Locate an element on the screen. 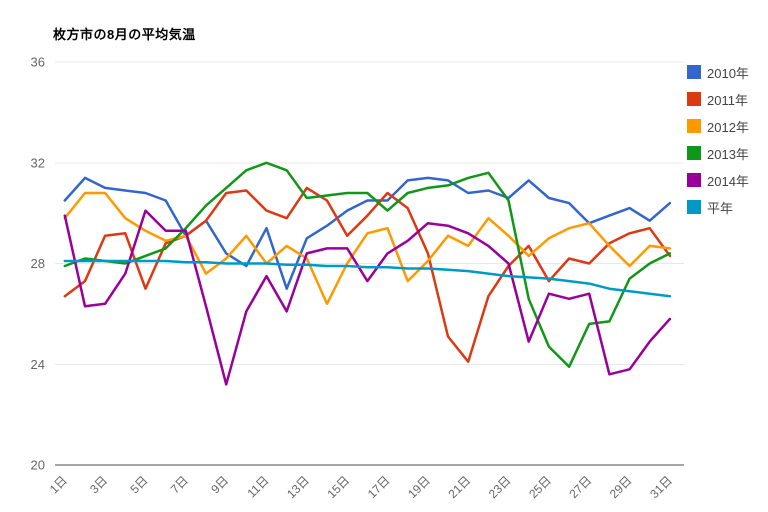 This screenshot has height=512, width=768. chart-legend: 2010年 2011年 2012年 2013年 2014年平年 is located at coordinates (718, 146).